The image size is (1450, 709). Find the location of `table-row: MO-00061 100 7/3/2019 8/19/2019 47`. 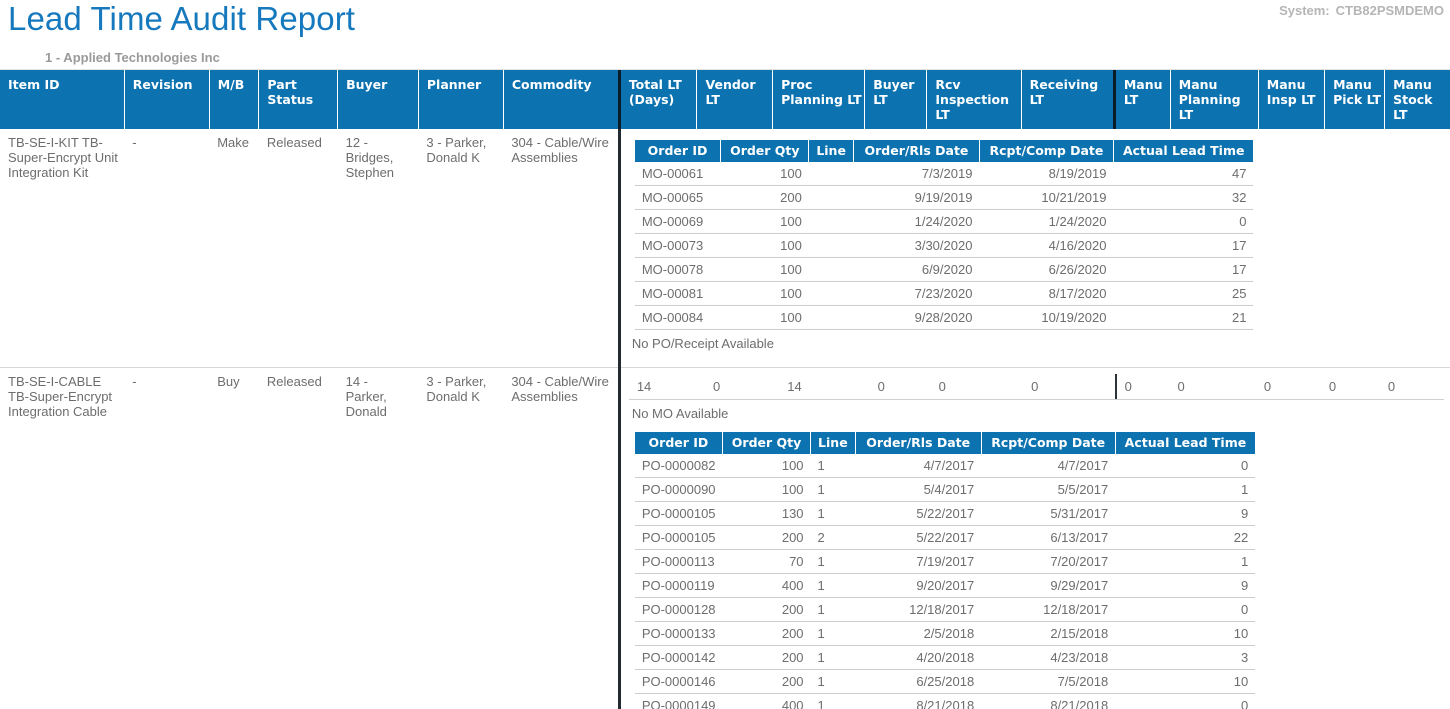

table-row: MO-00061 100 7/3/2019 8/19/2019 47 is located at coordinates (944, 174).